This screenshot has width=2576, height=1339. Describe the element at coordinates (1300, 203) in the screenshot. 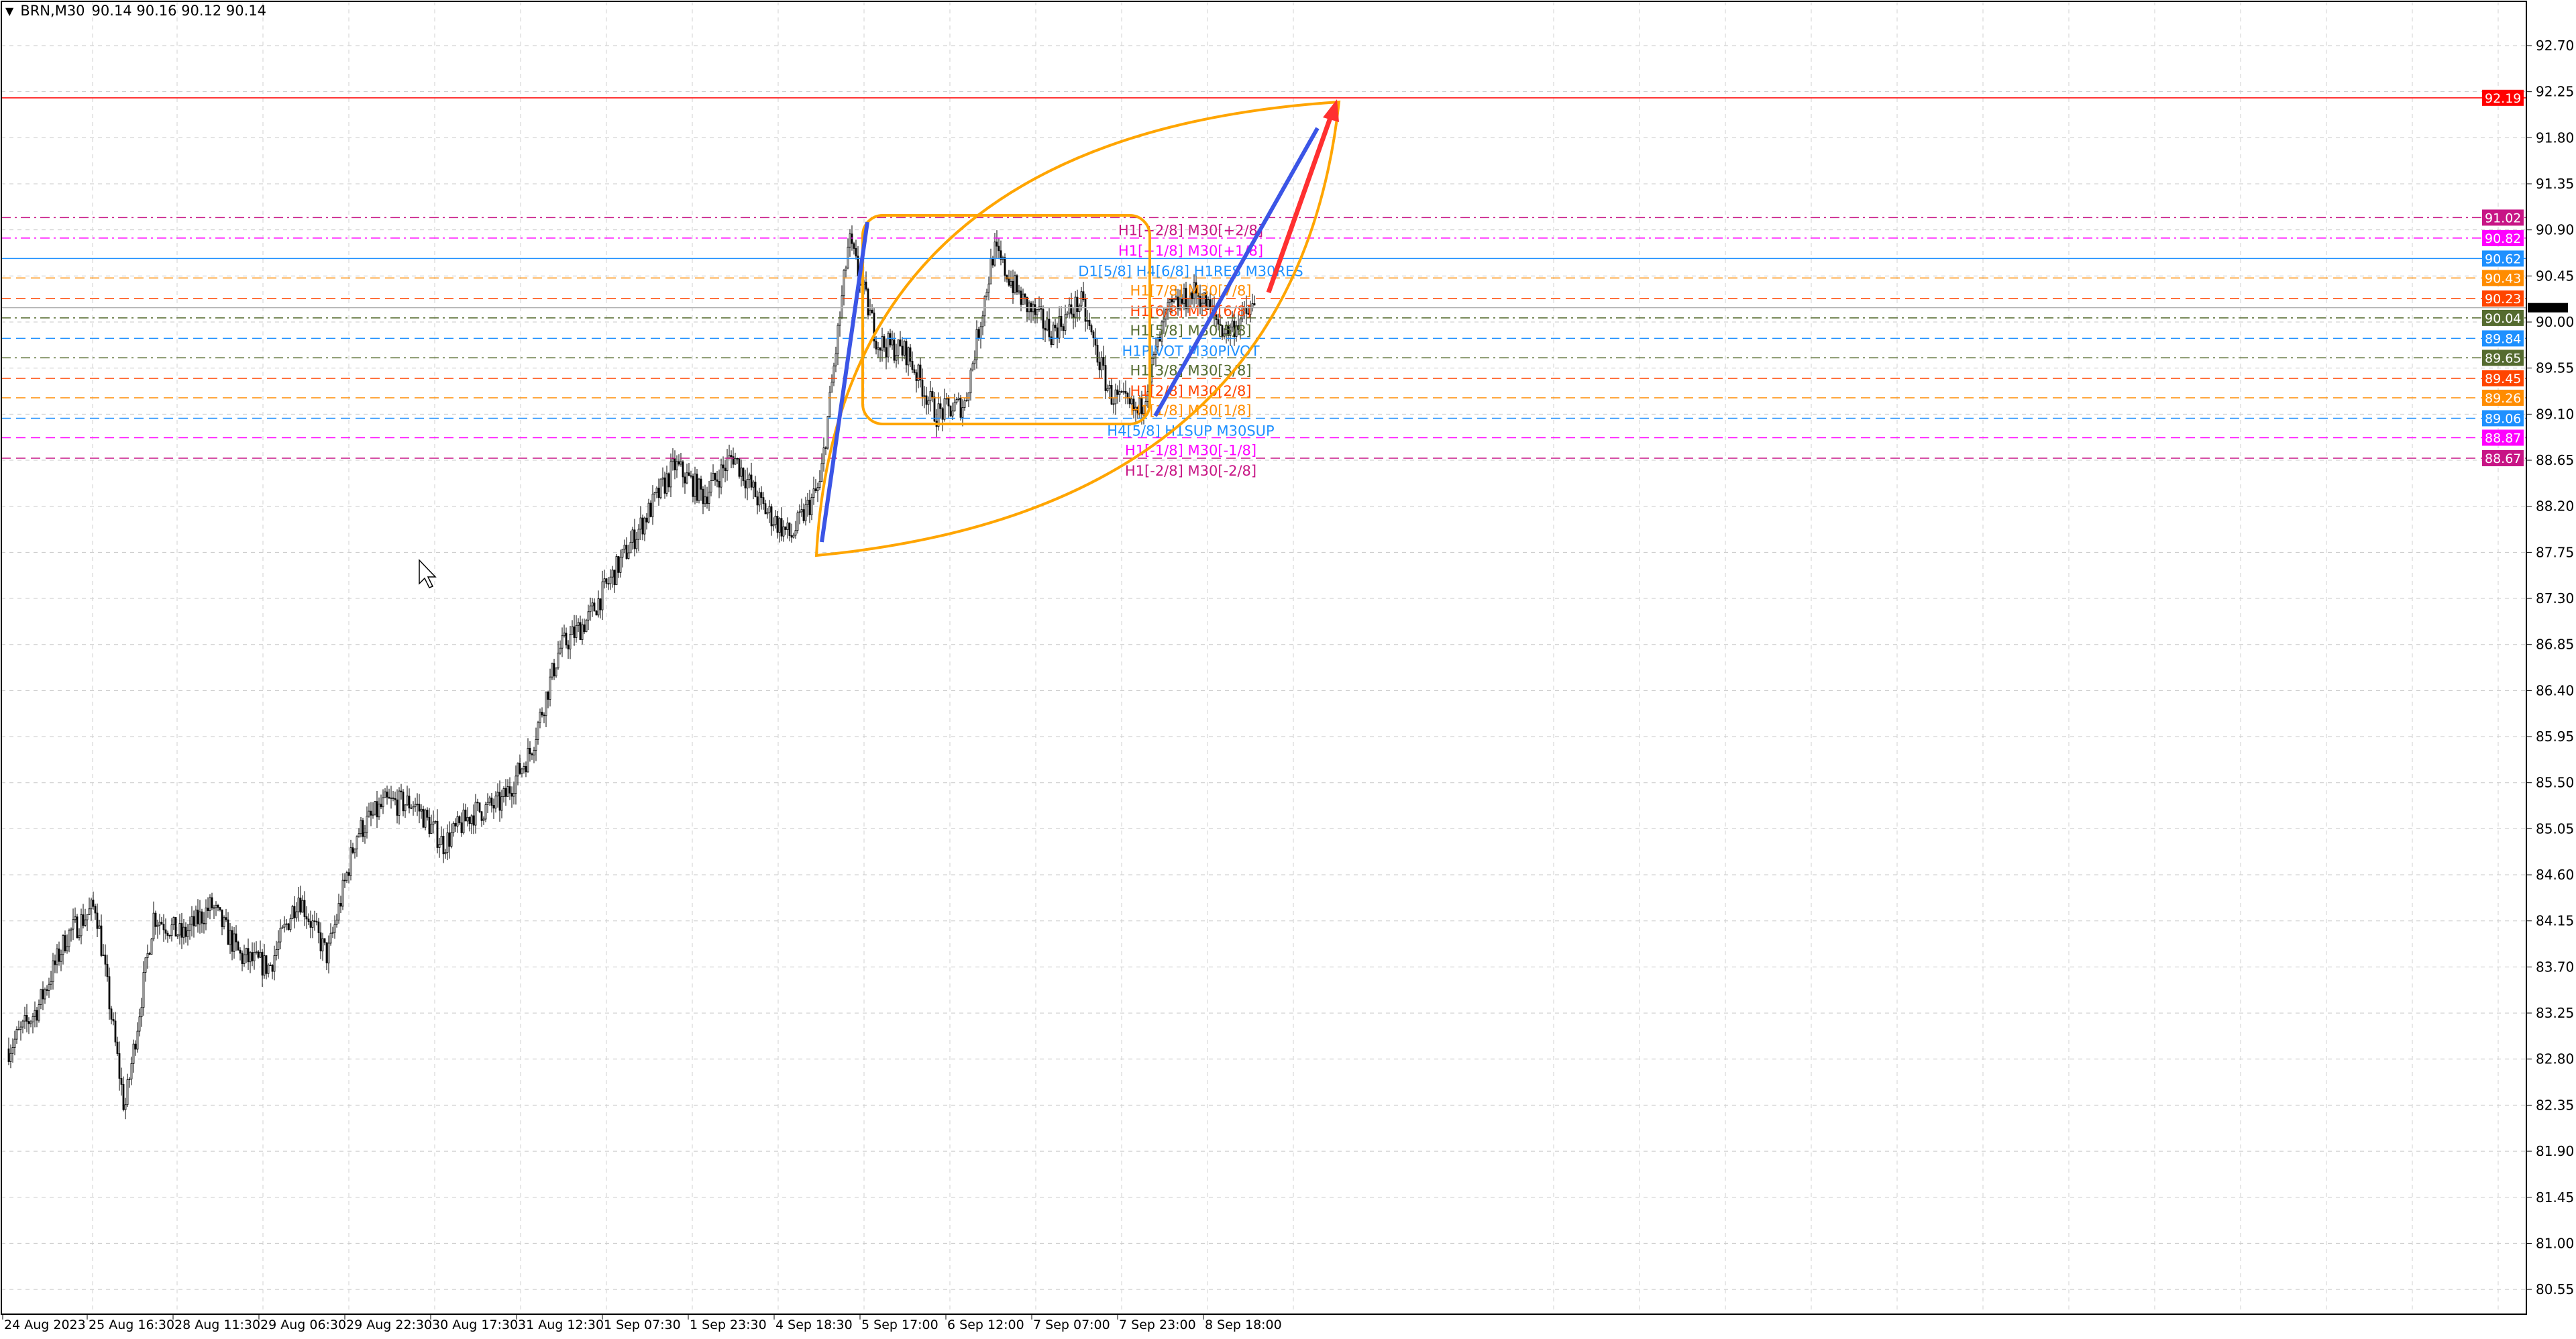

I see `forecast-arrow` at that location.